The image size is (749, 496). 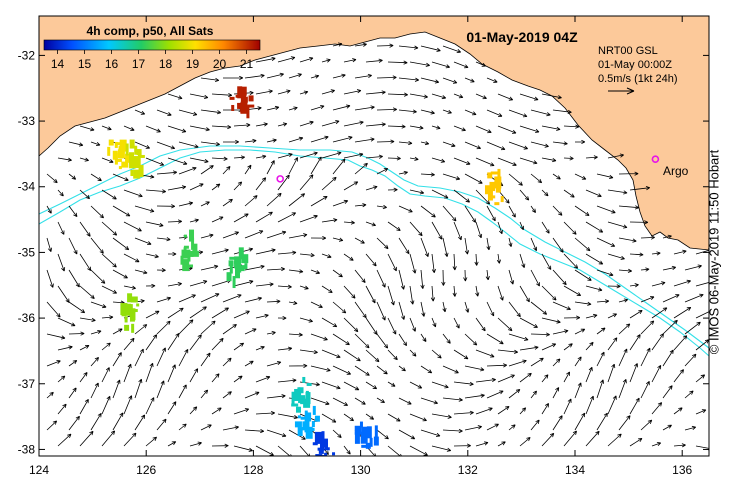 I want to click on y-tick-label: -36, so click(x=27, y=318).